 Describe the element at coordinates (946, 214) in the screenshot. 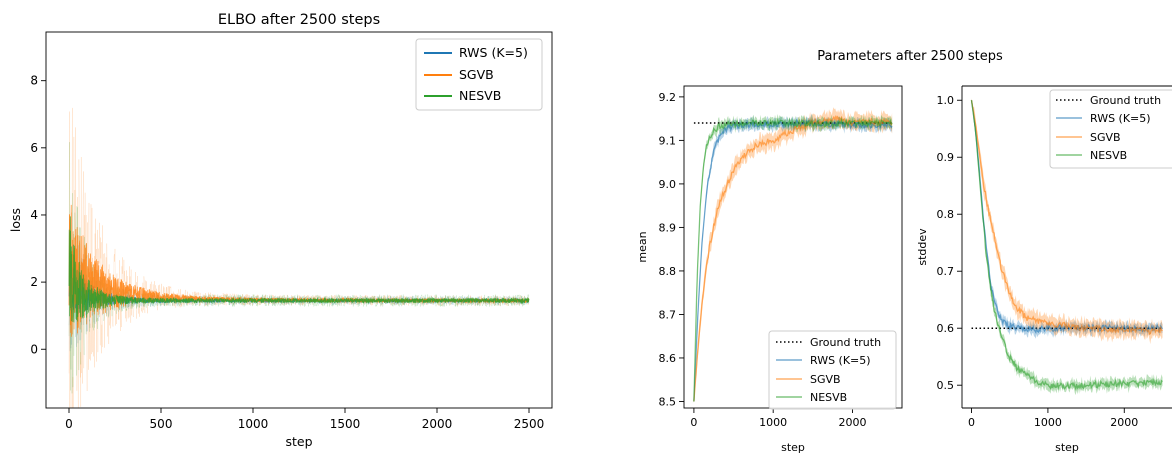

I see `y-tick-label: 0.8` at that location.